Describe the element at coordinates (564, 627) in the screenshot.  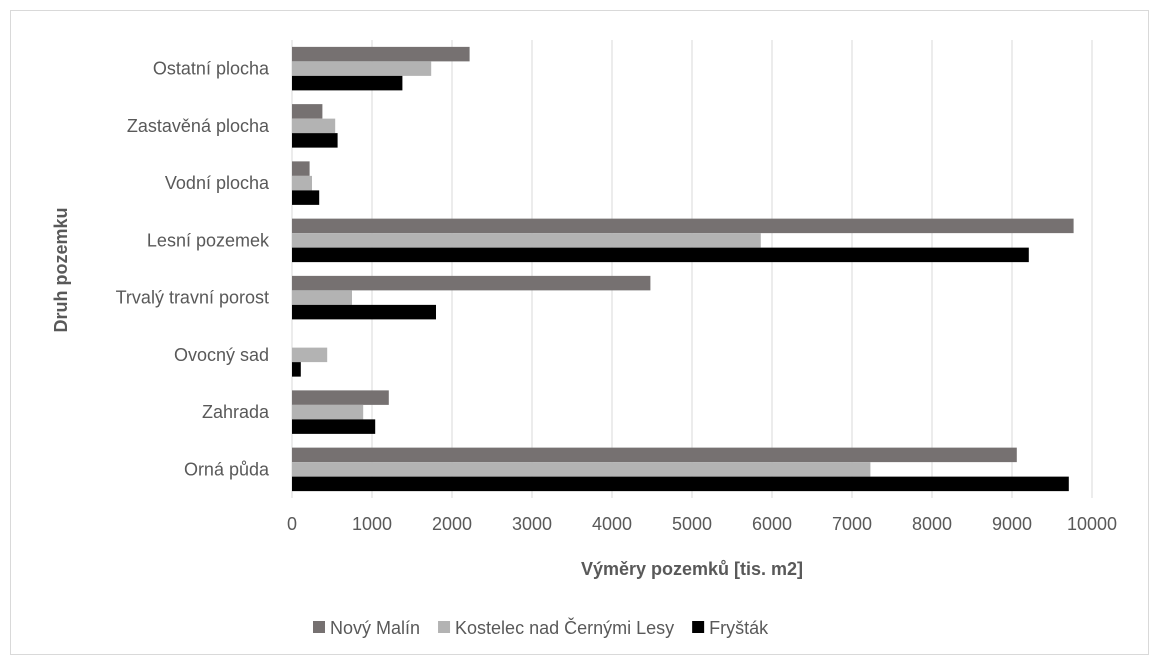
I see `legend-label: Kostelec nad Černými Lesy` at that location.